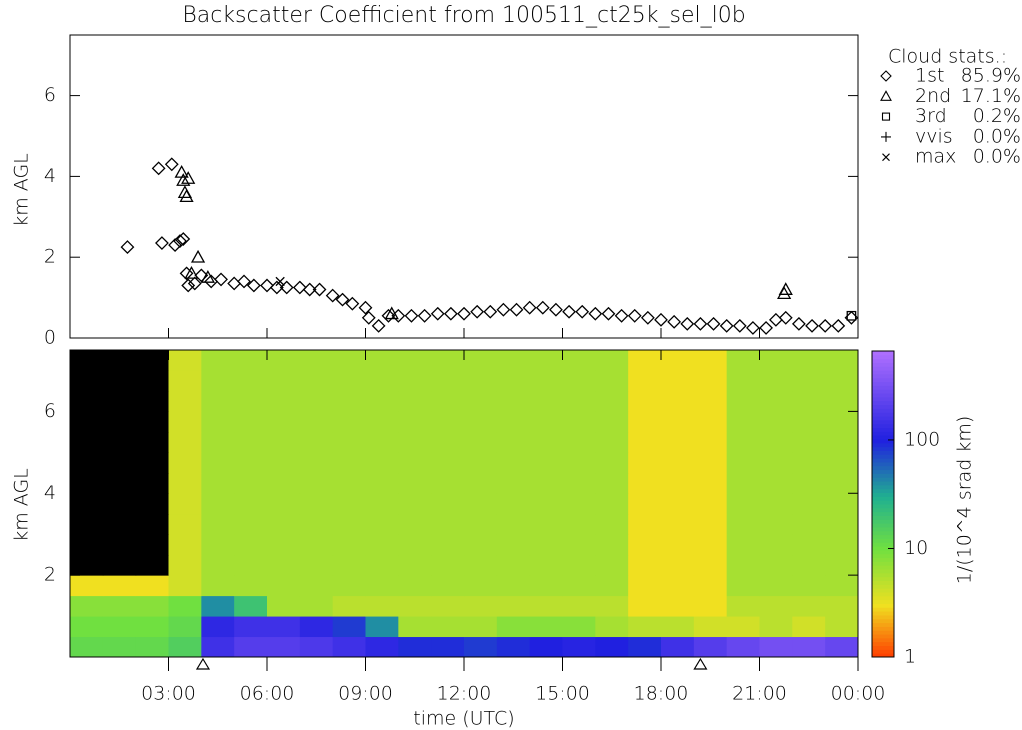  Describe the element at coordinates (50, 176) in the screenshot. I see `y-tick-label: 4` at that location.